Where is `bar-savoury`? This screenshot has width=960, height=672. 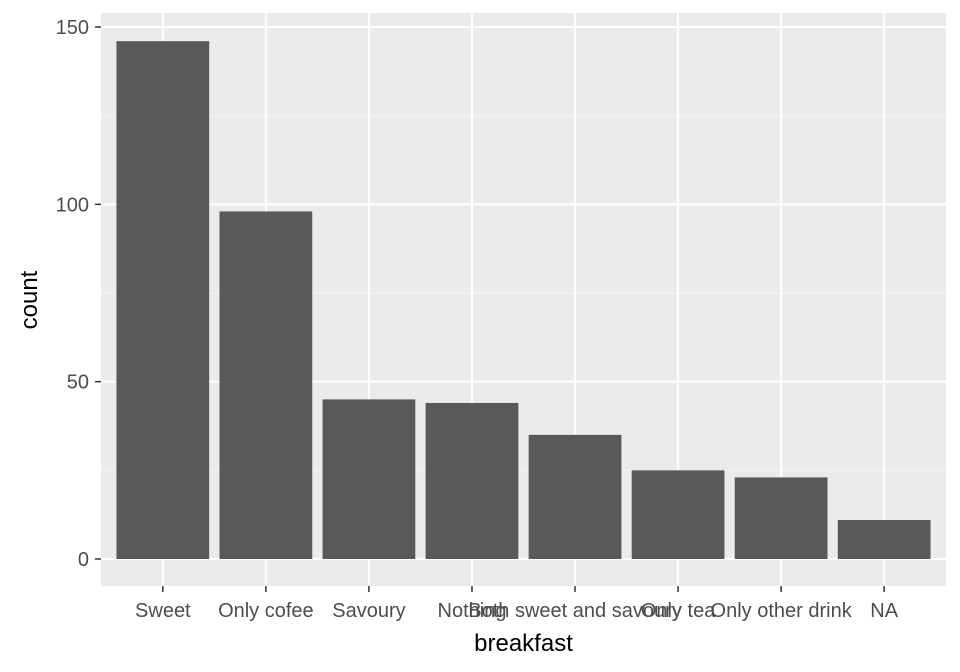 bar-savoury is located at coordinates (369, 479).